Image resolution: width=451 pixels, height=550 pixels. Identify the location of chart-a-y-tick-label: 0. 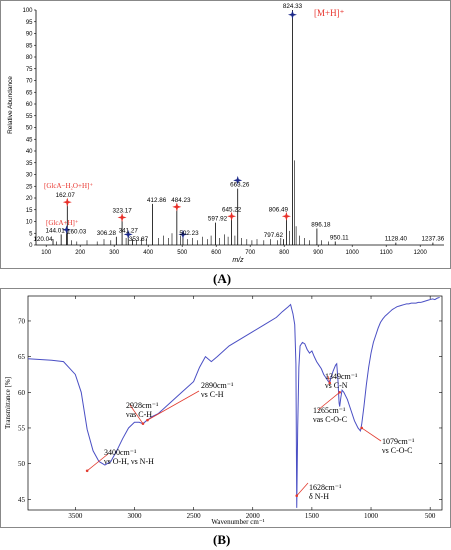
(31, 246).